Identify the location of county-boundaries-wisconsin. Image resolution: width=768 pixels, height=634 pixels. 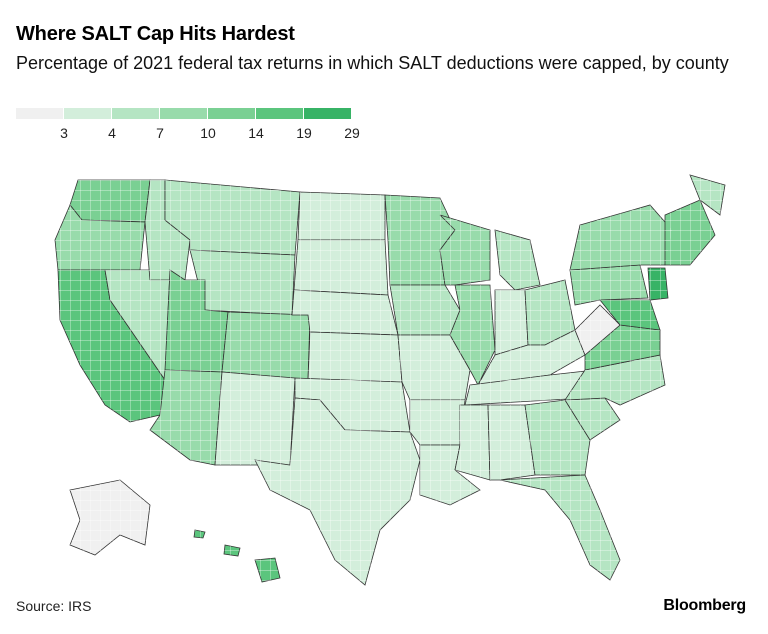
(465, 250).